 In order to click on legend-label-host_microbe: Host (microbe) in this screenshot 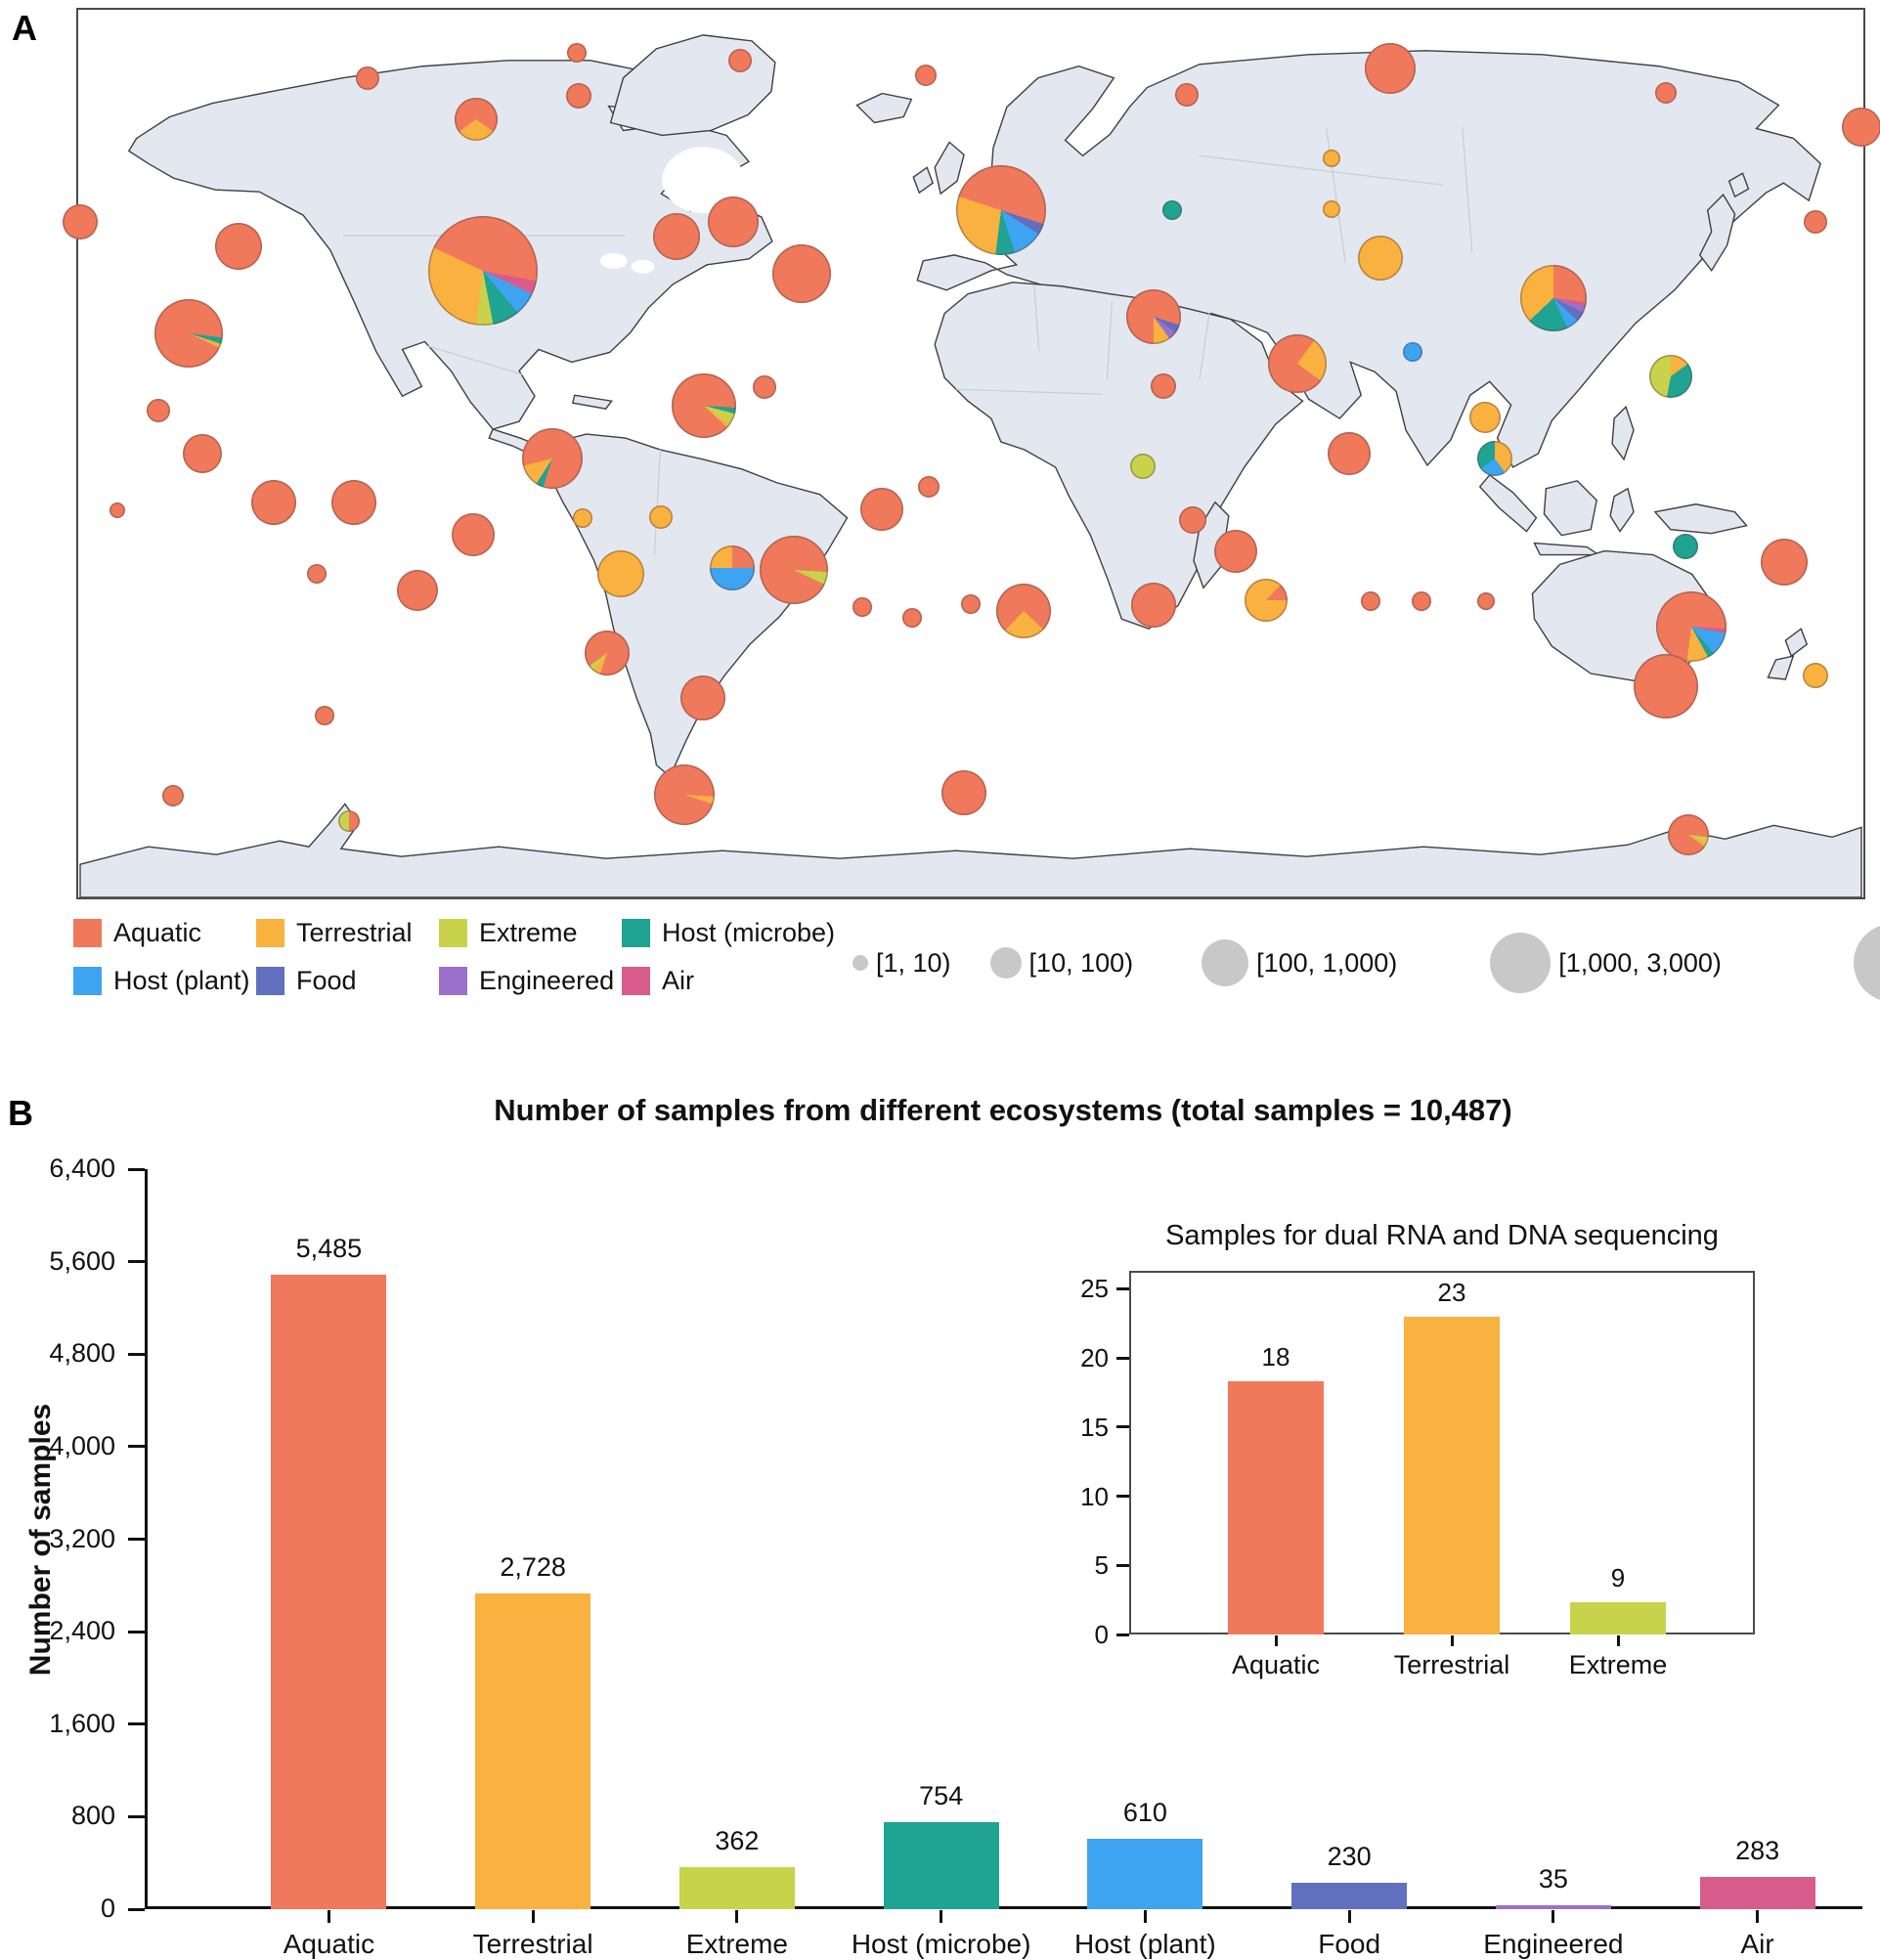, I will do `click(749, 933)`.